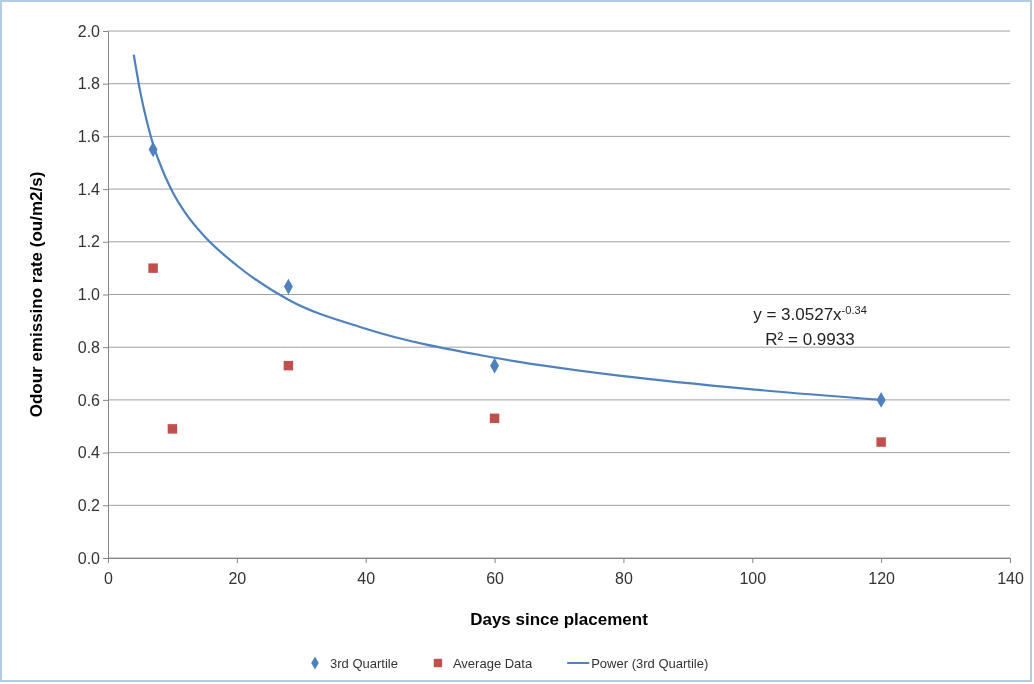 The height and width of the screenshot is (684, 1034). I want to click on annotation: y = 3.0527x$^{-0.34}$, so click(810, 314).